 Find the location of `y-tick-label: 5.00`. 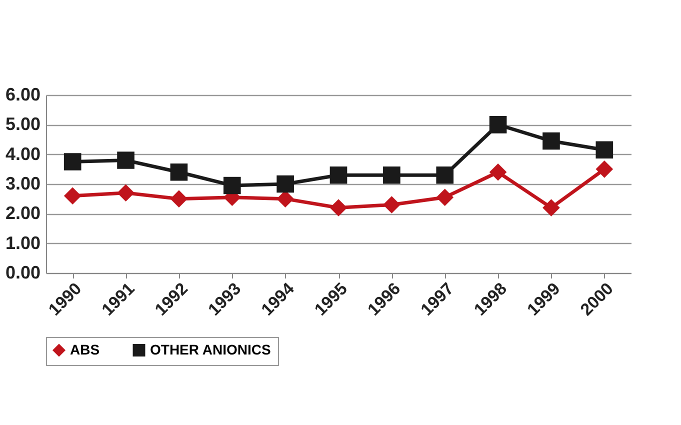

y-tick-label: 5.00 is located at coordinates (22, 124).